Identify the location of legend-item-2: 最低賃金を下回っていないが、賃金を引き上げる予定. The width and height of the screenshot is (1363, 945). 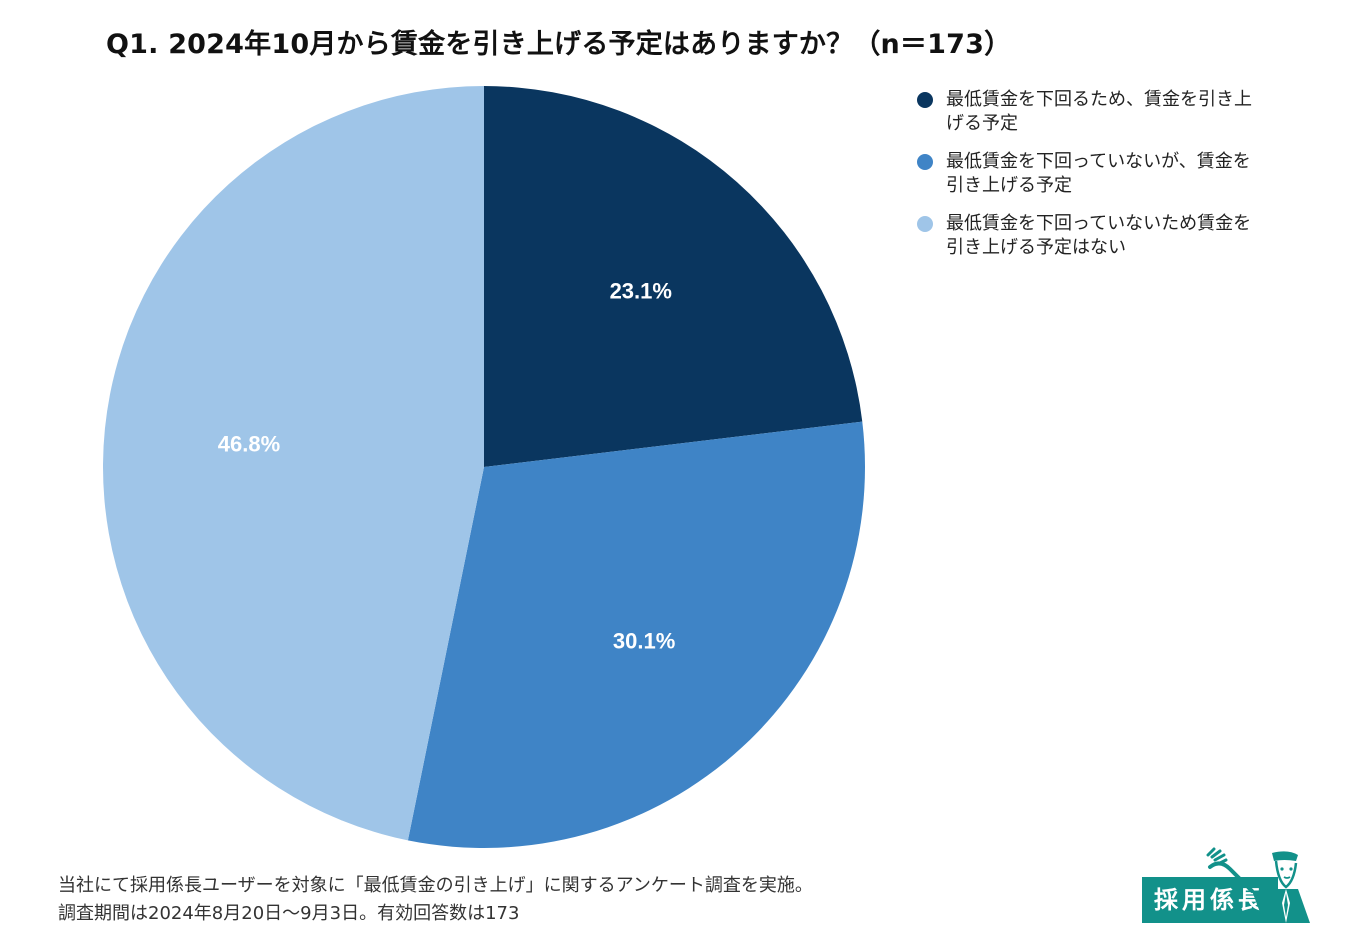
(1084, 174).